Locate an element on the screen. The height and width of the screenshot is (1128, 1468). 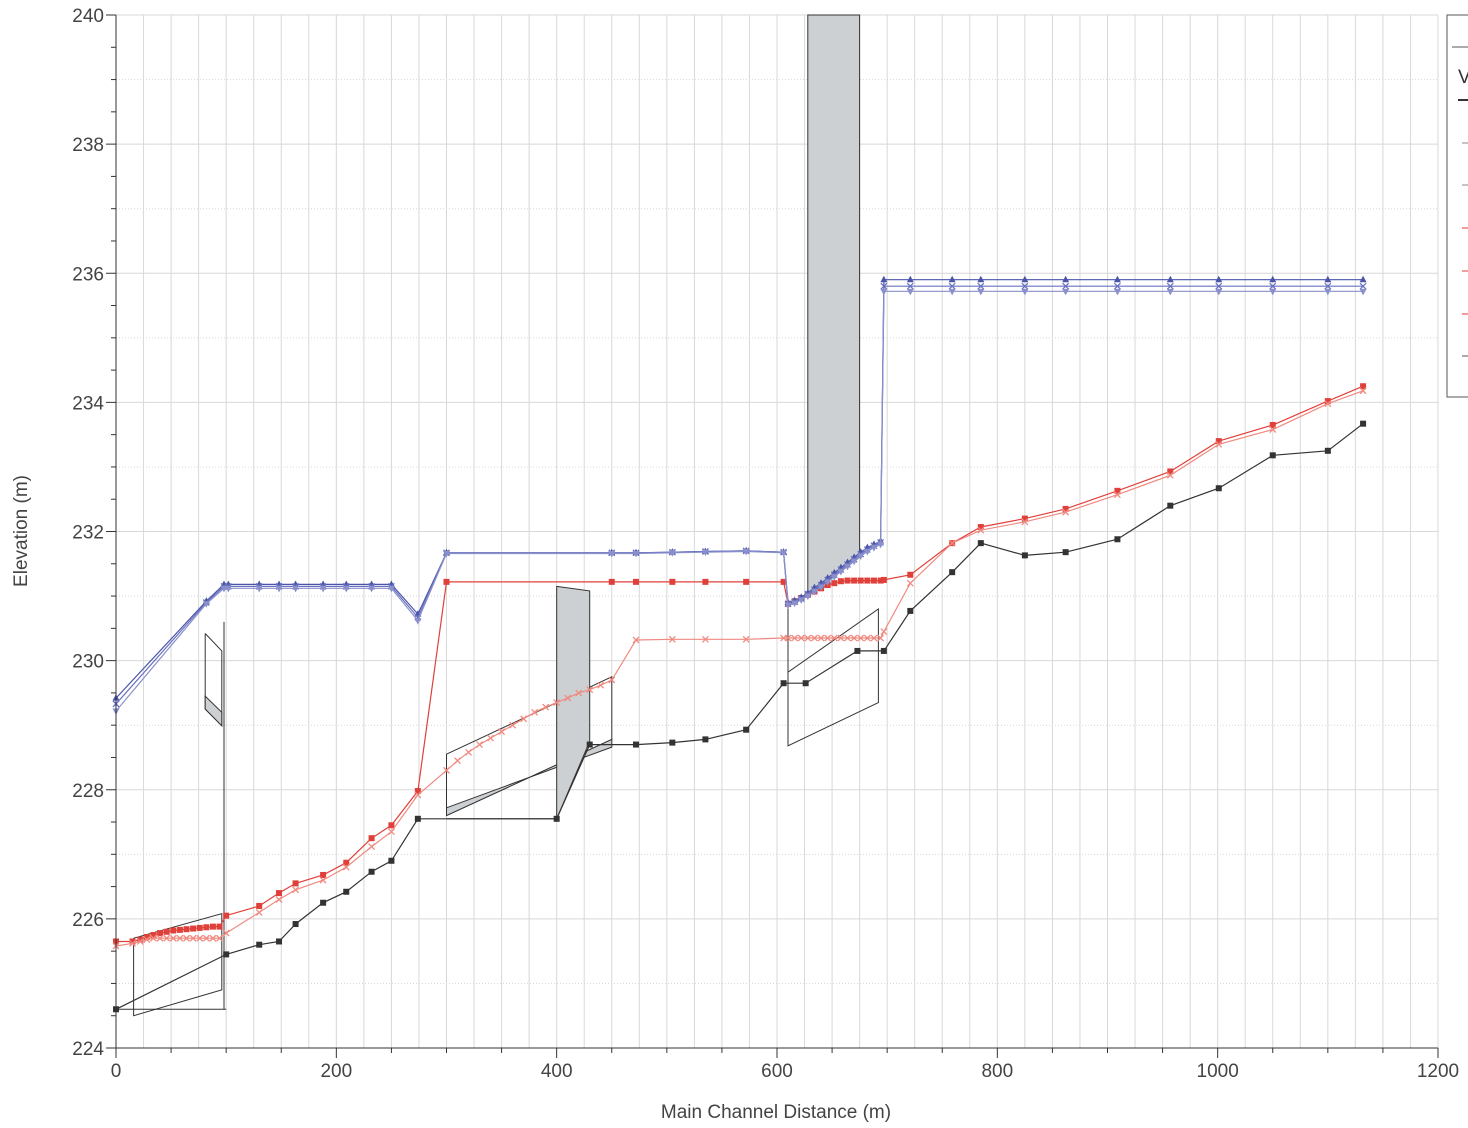
legend: V is located at coordinates (1457, 206).